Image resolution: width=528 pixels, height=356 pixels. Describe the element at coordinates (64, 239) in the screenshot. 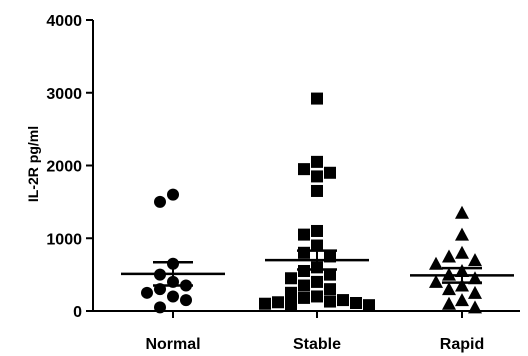

I see `y-tick-label: 1000` at that location.